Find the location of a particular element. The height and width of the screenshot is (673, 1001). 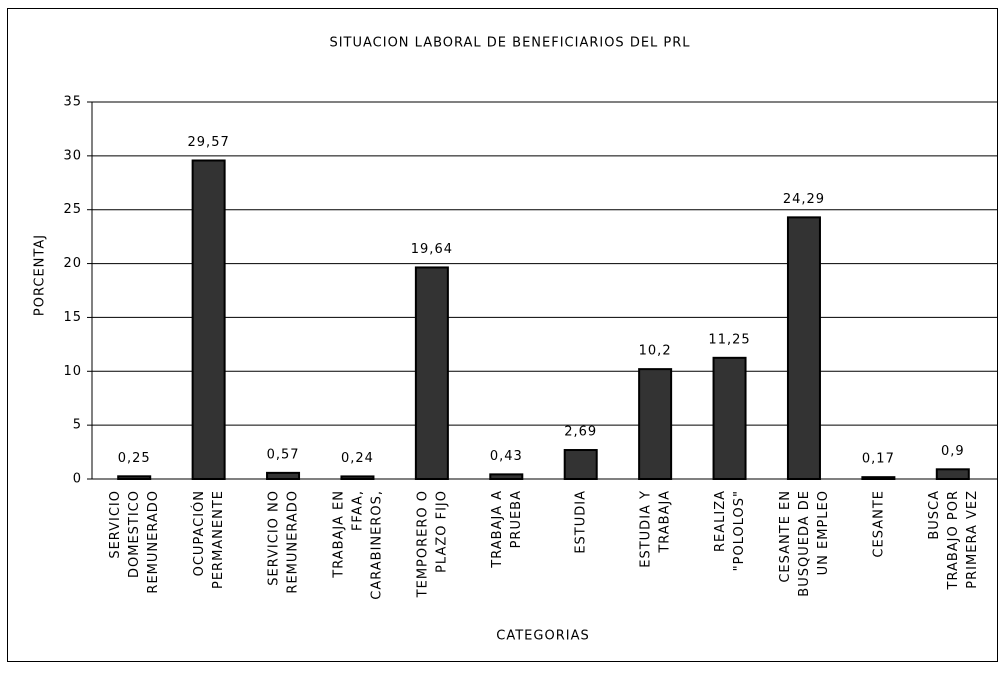

data-label: 11,25 is located at coordinates (729, 339).